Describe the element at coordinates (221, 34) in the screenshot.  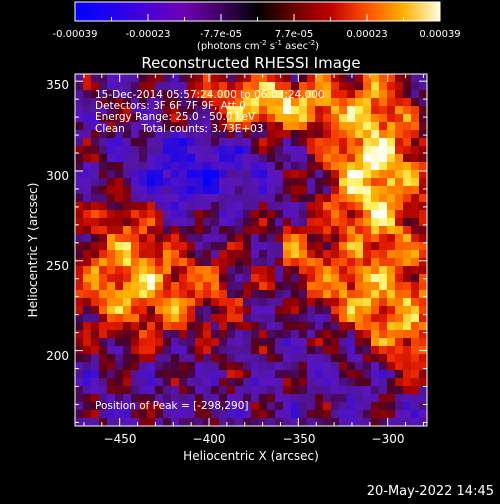
I see `colorbar-tick-label: -7.7e-05` at that location.